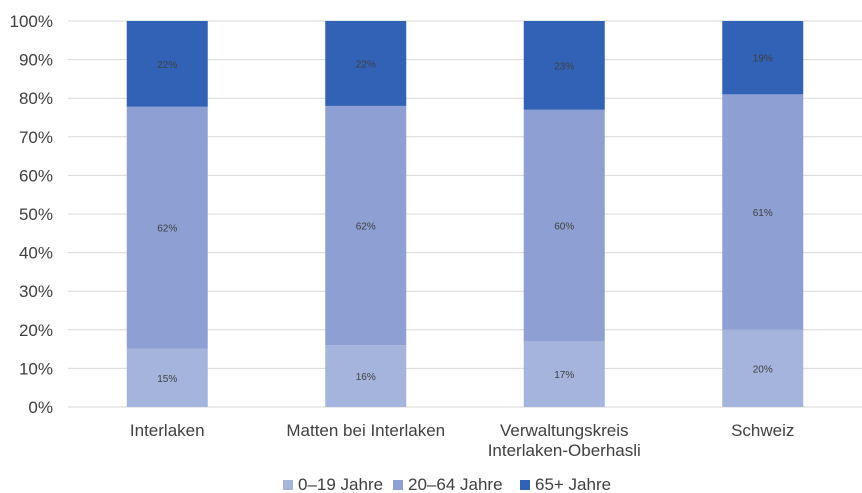 This screenshot has height=493, width=862. What do you see at coordinates (36, 137) in the screenshot?
I see `y-tick-label: 70%` at bounding box center [36, 137].